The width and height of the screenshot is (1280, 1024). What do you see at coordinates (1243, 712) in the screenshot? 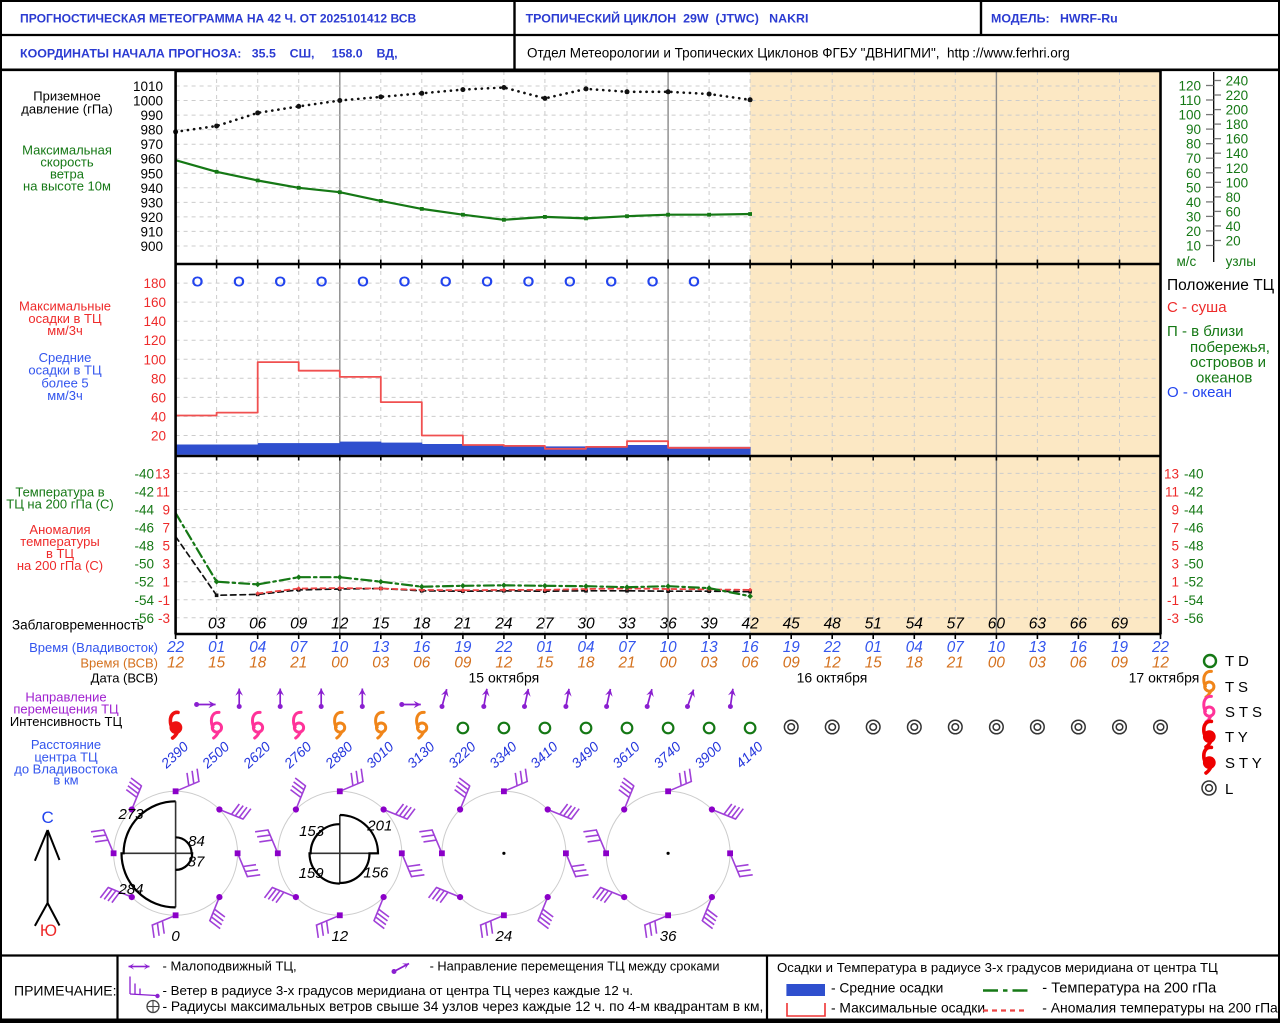
I see `svg-text: S T S` at bounding box center [1243, 712].